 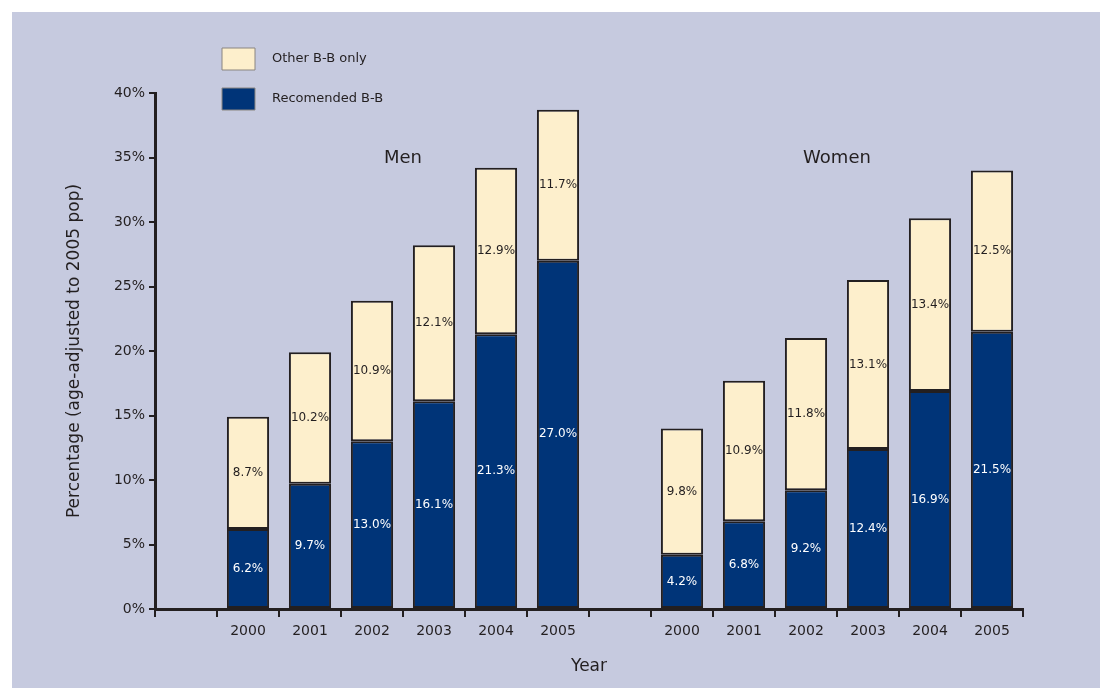 What do you see at coordinates (558, 184) in the screenshot?
I see `data-label: 11.7%` at bounding box center [558, 184].